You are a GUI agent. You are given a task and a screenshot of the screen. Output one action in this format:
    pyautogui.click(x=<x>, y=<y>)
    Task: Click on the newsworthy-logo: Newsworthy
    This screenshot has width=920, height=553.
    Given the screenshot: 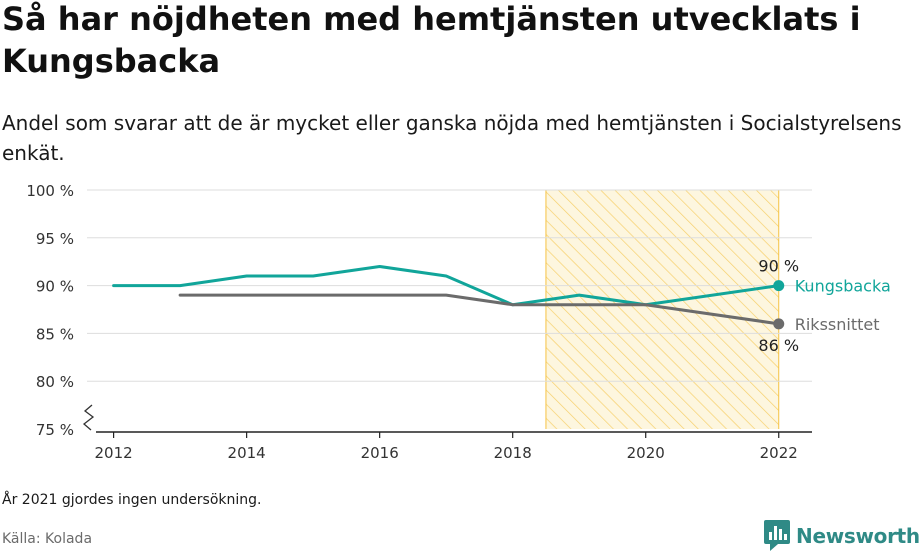 What is the action you would take?
    pyautogui.click(x=842, y=536)
    